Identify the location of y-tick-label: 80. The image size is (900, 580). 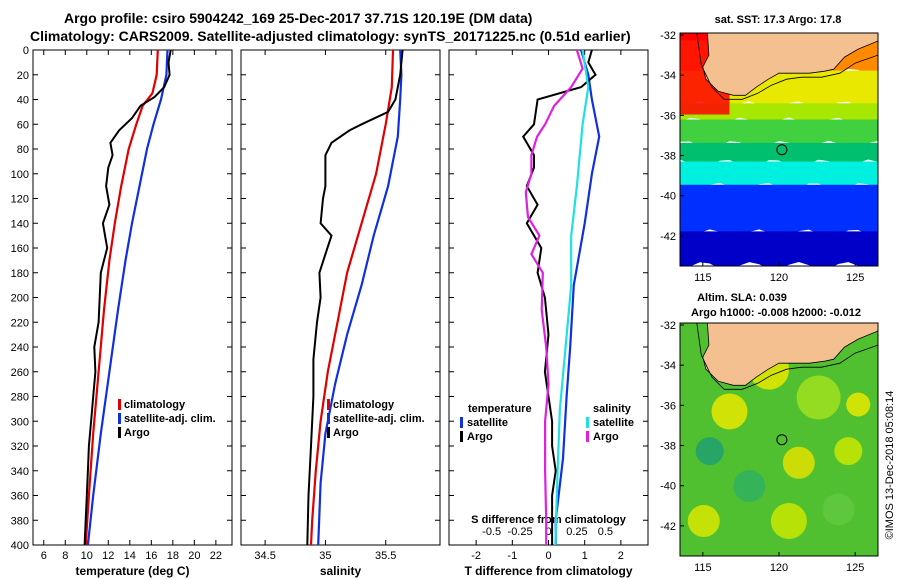
(23, 150).